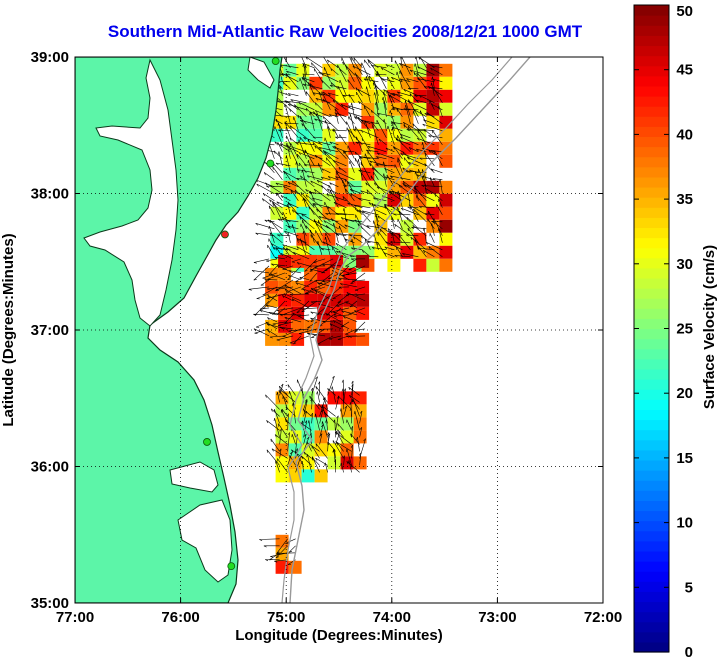 The height and width of the screenshot is (659, 724). Describe the element at coordinates (261, 73) in the screenshot. I see `delaware-bay` at that location.